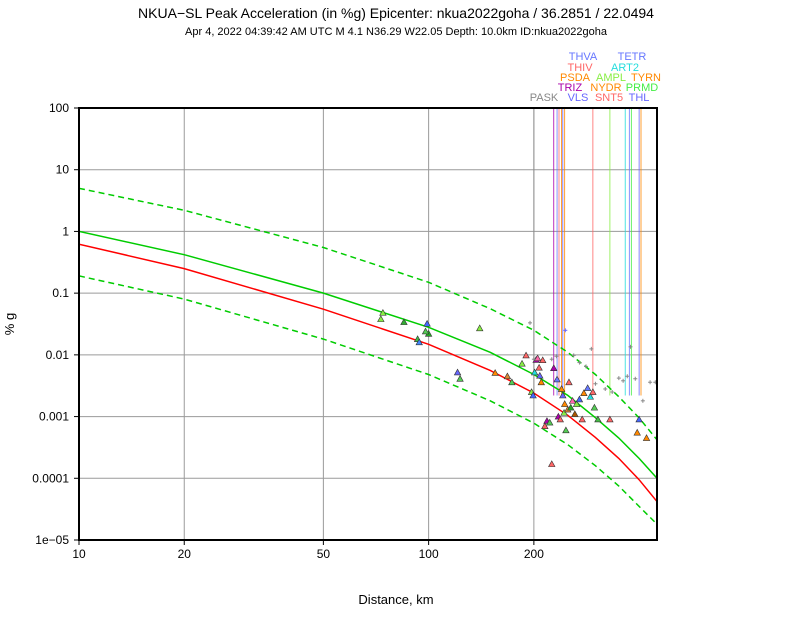  What do you see at coordinates (9, 324) in the screenshot?
I see `y-axis-label: % g` at bounding box center [9, 324].